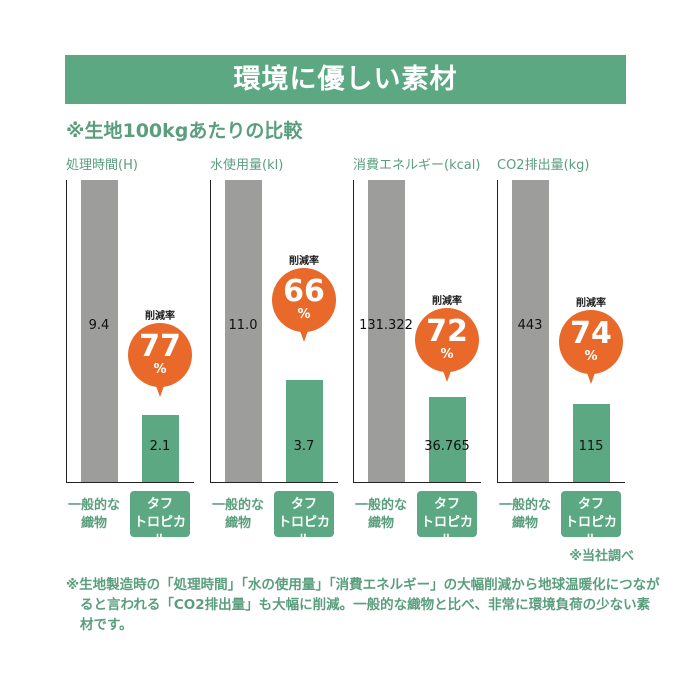 This screenshot has width=700, height=700. I want to click on metric-title: 処理時間(H), so click(102, 165).